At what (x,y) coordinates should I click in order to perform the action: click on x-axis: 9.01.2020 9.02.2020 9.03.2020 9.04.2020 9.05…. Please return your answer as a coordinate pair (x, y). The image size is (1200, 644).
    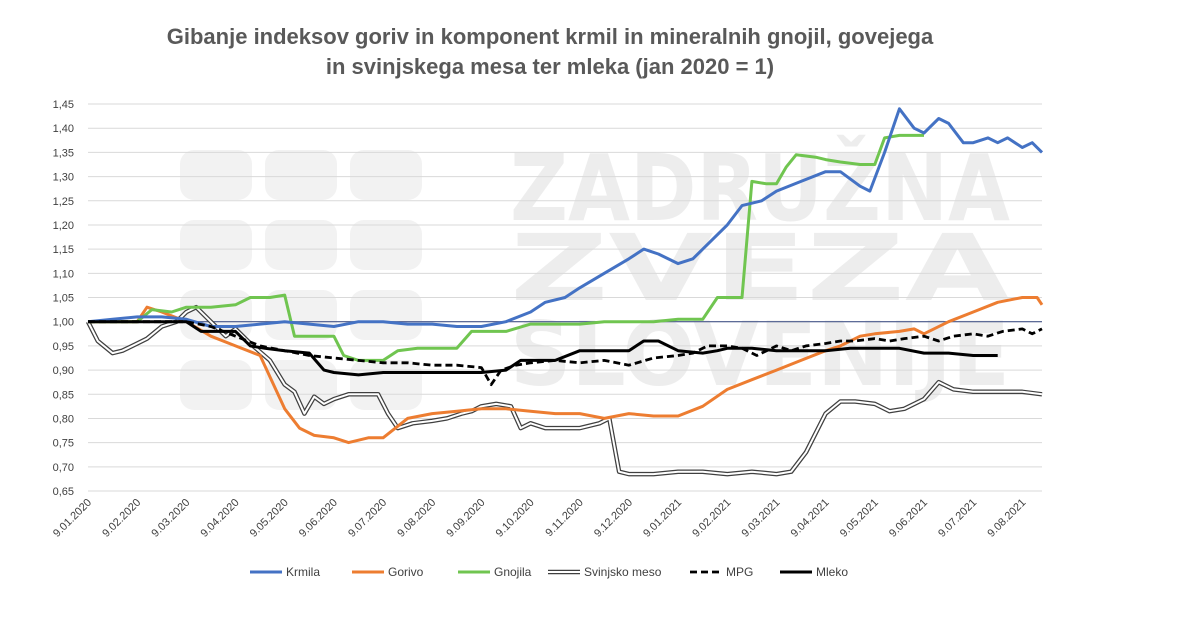
    Looking at the image, I should click on (539, 518).